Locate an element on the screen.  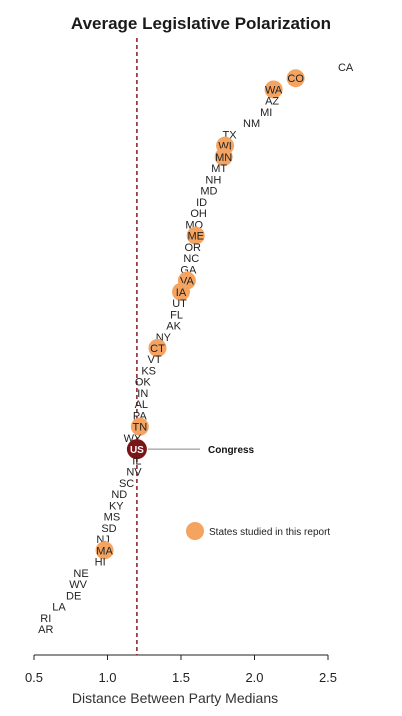
point-label-ia: IA is located at coordinates (181, 293).